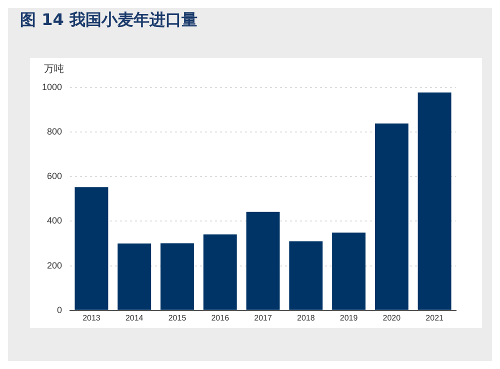 The image size is (500, 369). What do you see at coordinates (109, 20) in the screenshot?
I see `chart-title: 图 14 我国小麦年进口量` at bounding box center [109, 20].